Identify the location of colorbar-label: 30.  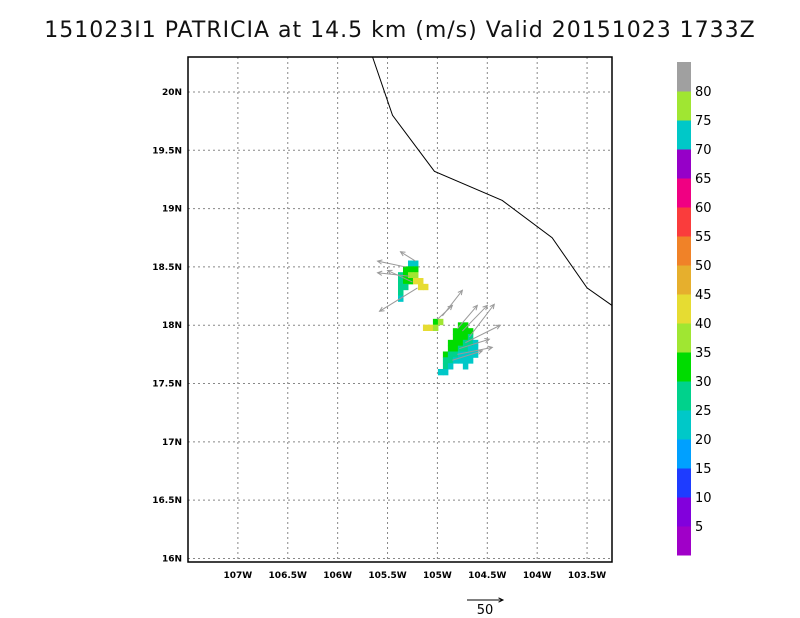
(703, 382).